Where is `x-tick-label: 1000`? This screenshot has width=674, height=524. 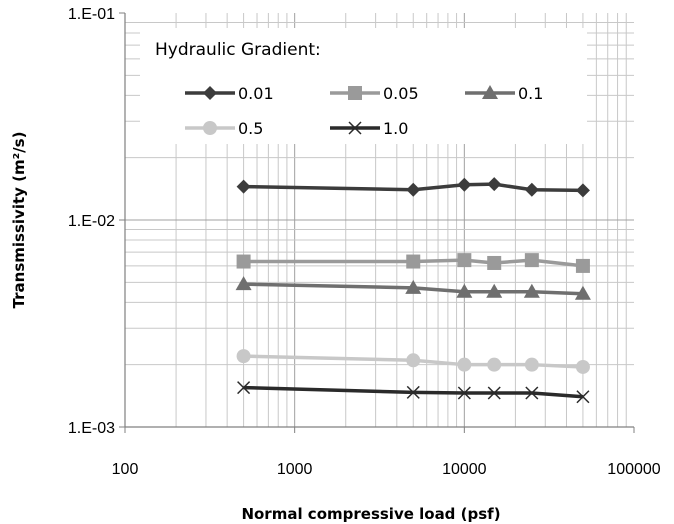
x-tick-label: 1000 is located at coordinates (295, 469).